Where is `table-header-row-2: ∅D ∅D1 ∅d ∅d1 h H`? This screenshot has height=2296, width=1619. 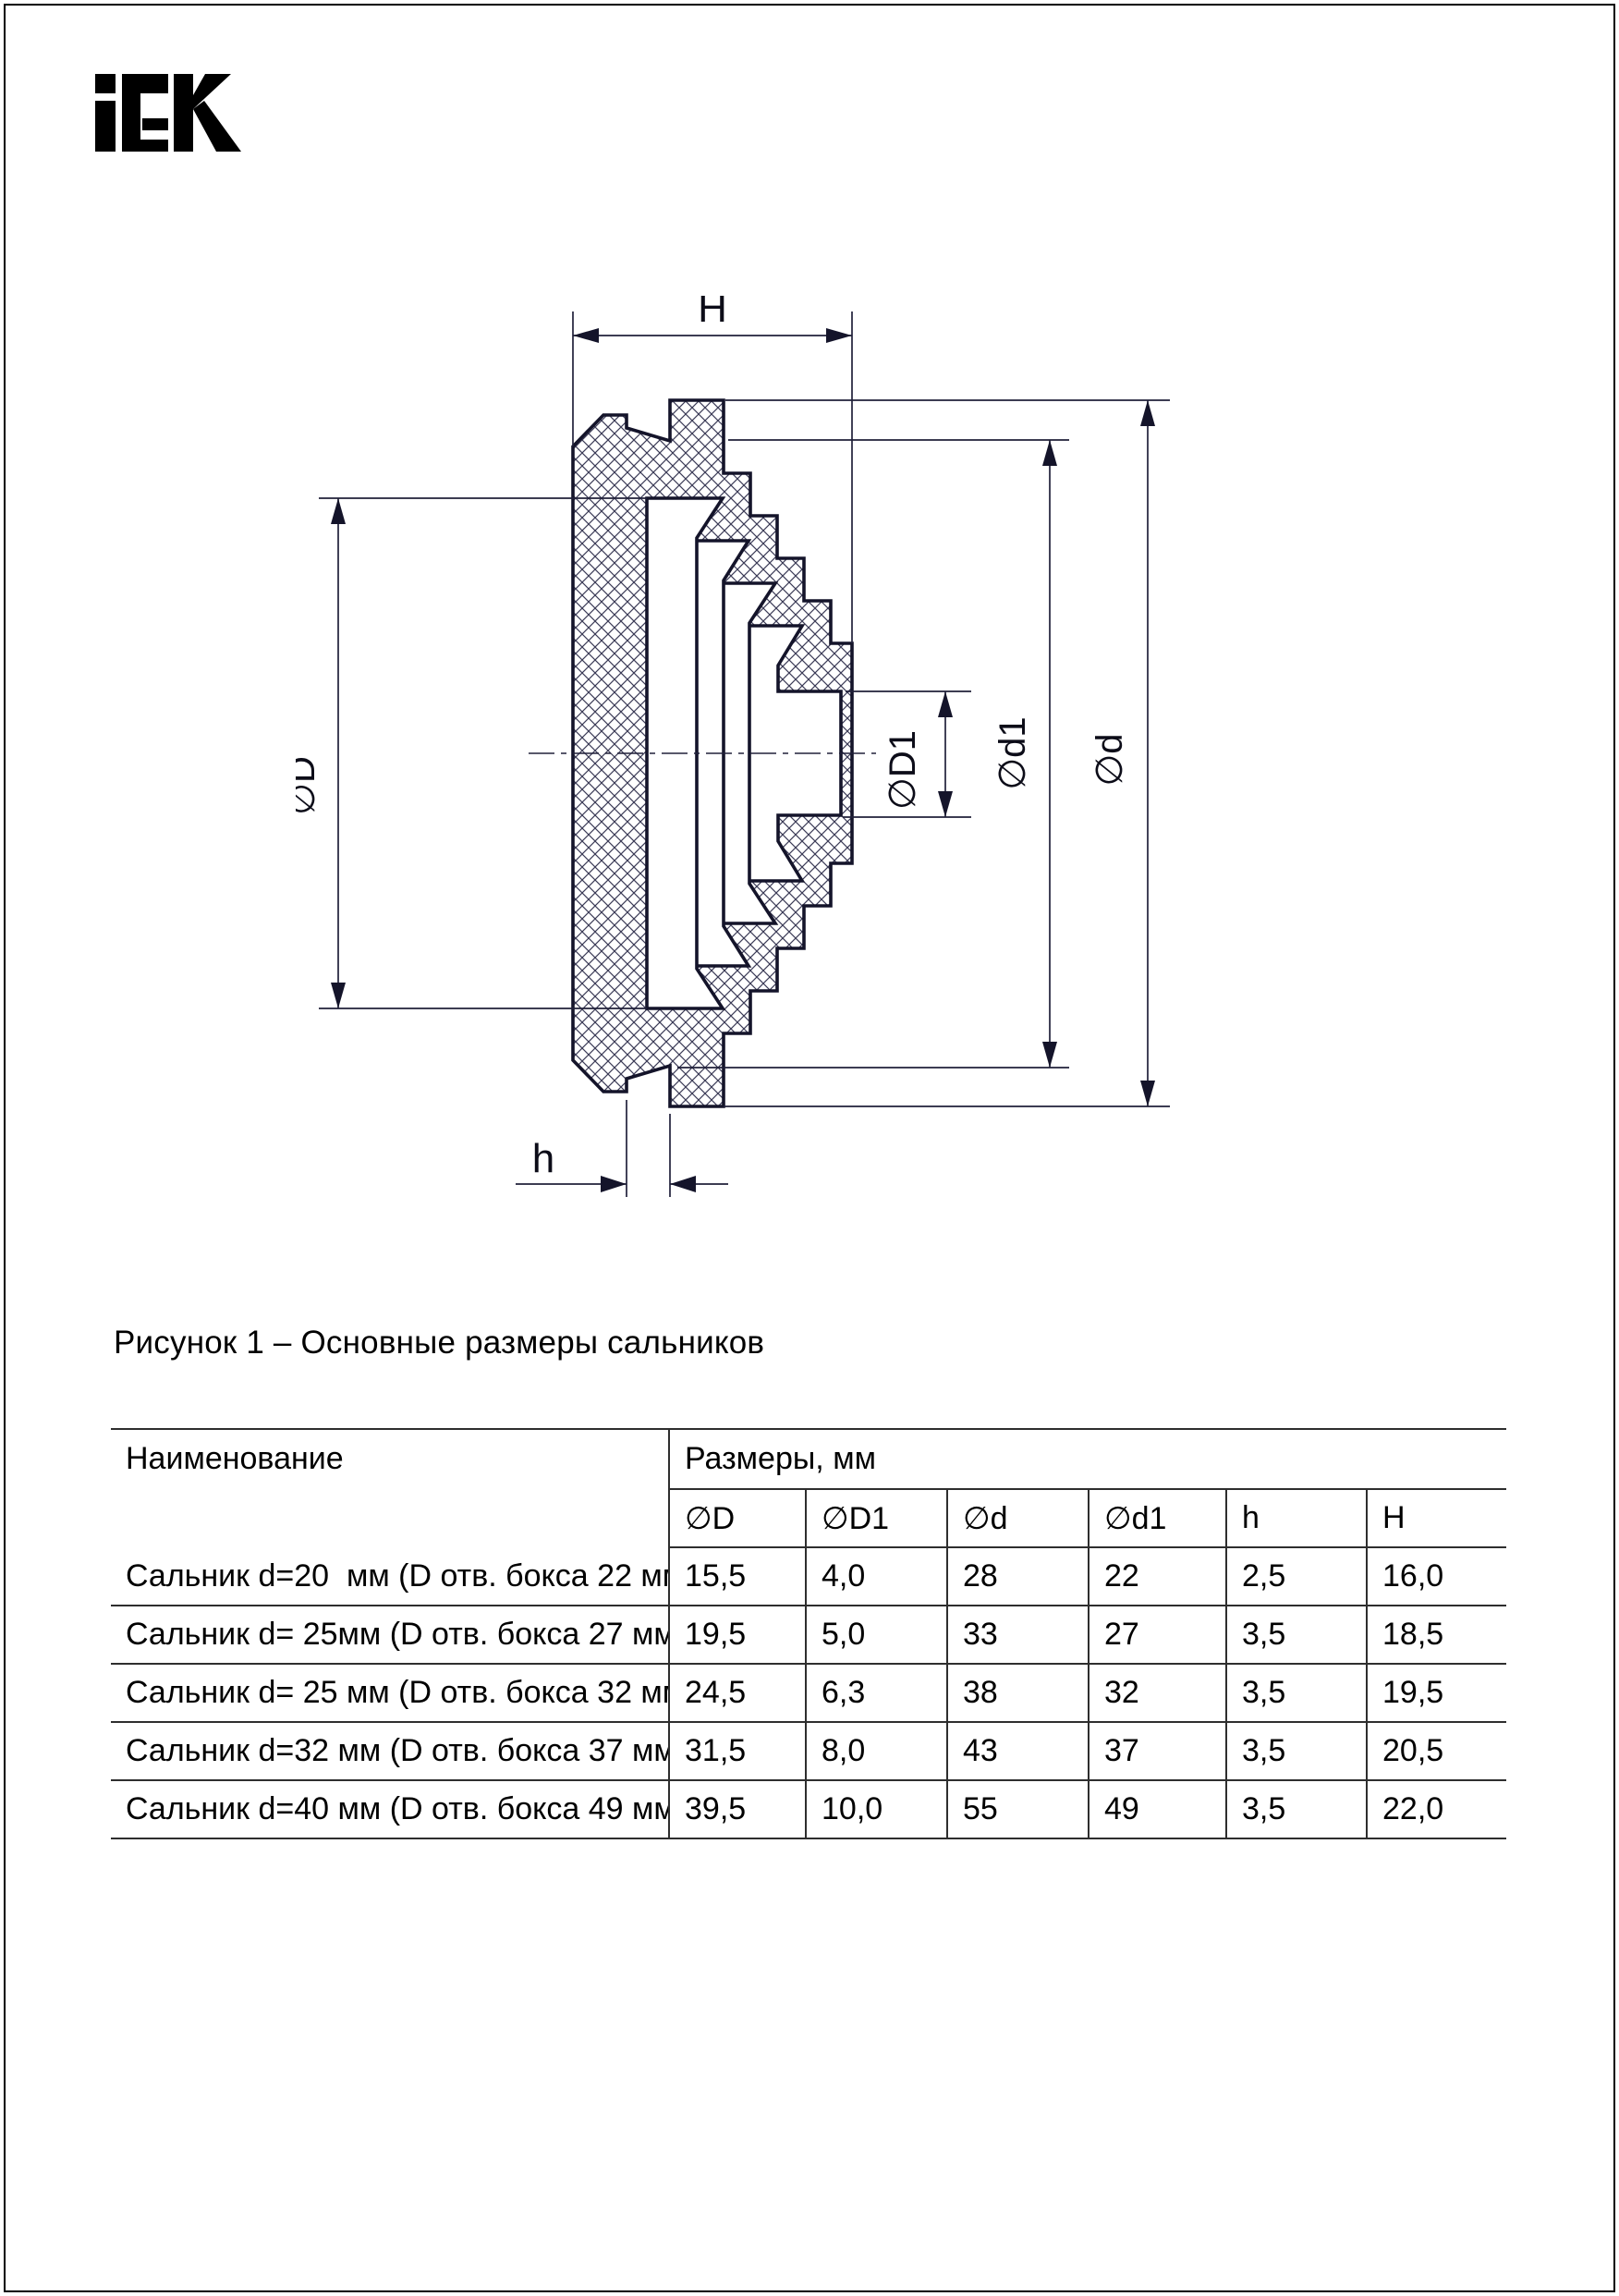 table-header-row-2: ∅D ∅D1 ∅d ∅d1 h H is located at coordinates (809, 1519).